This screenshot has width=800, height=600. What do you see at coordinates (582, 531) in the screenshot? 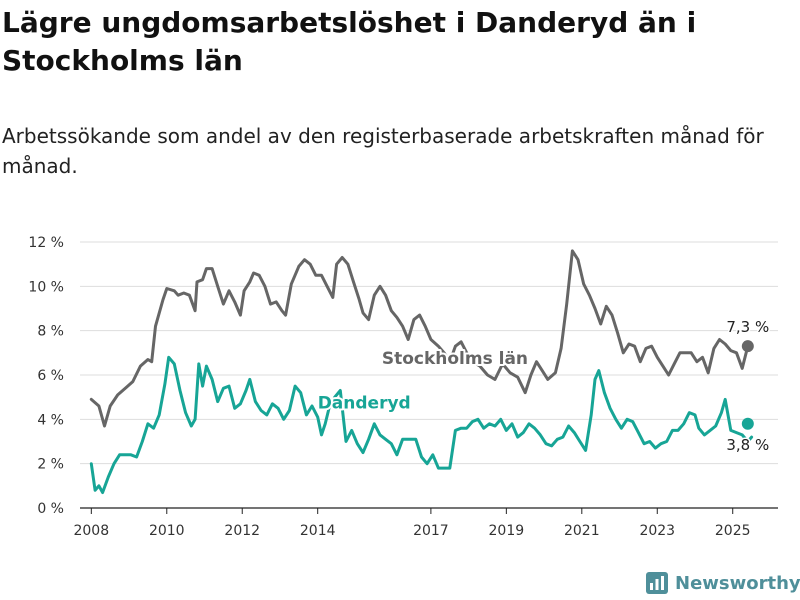
I see `x-tick-label: 2021` at bounding box center [582, 531].